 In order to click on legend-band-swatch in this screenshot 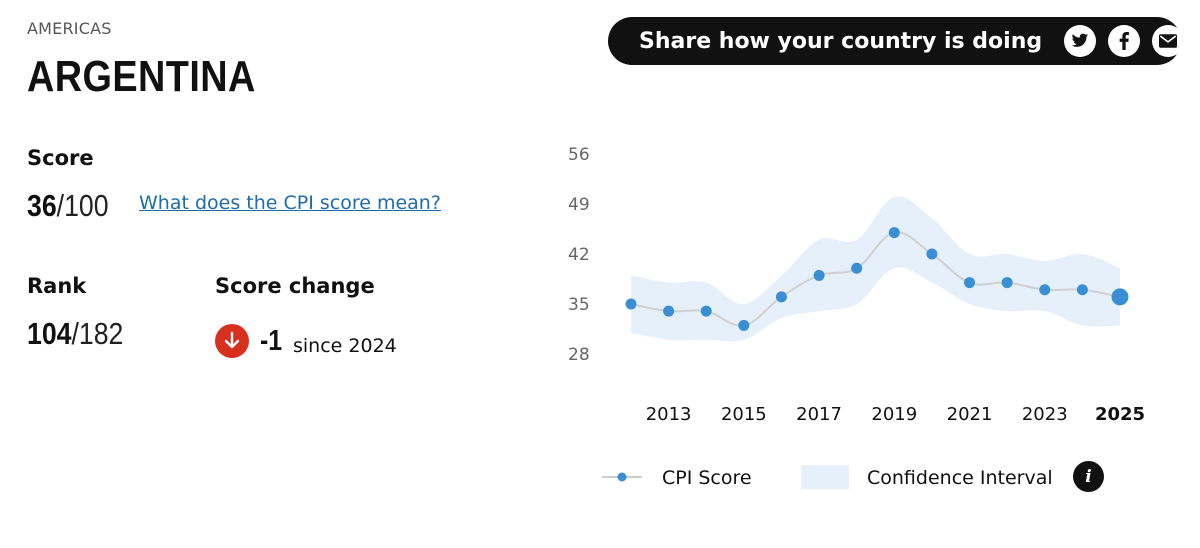, I will do `click(825, 477)`.